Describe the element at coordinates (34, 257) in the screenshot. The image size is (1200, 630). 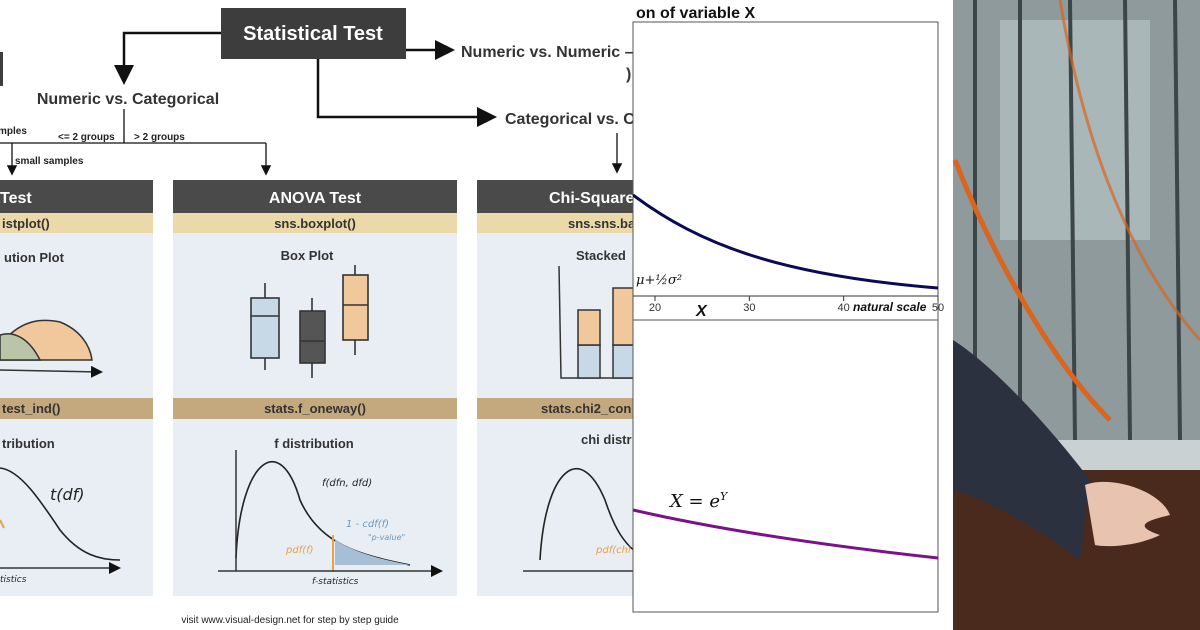
I see `plot-name: ution Plot` at that location.